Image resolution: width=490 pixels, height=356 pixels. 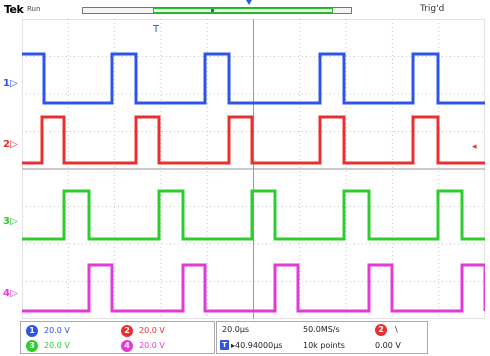 I want to click on trigger-slope-icon: \, so click(x=396, y=329).